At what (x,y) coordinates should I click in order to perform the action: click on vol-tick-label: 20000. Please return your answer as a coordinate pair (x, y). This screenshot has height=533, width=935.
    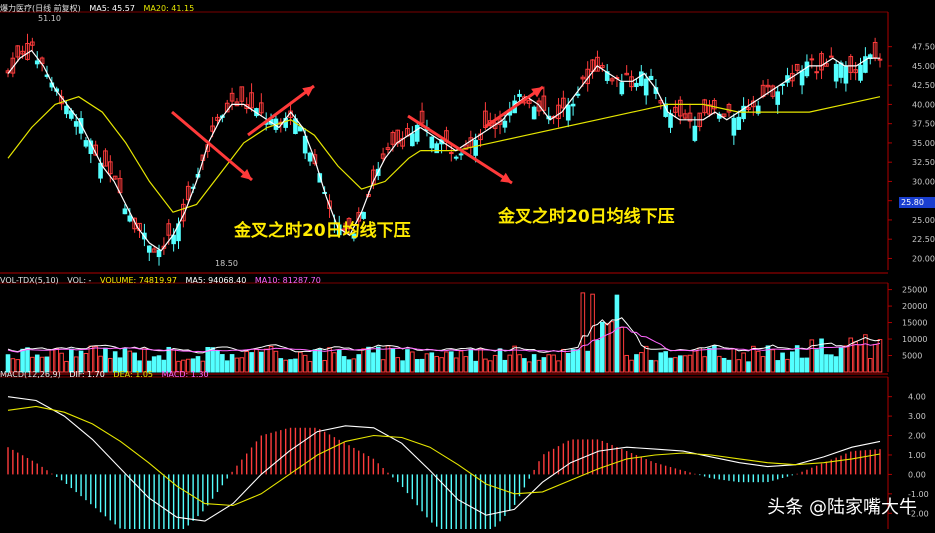
    Looking at the image, I should click on (914, 306).